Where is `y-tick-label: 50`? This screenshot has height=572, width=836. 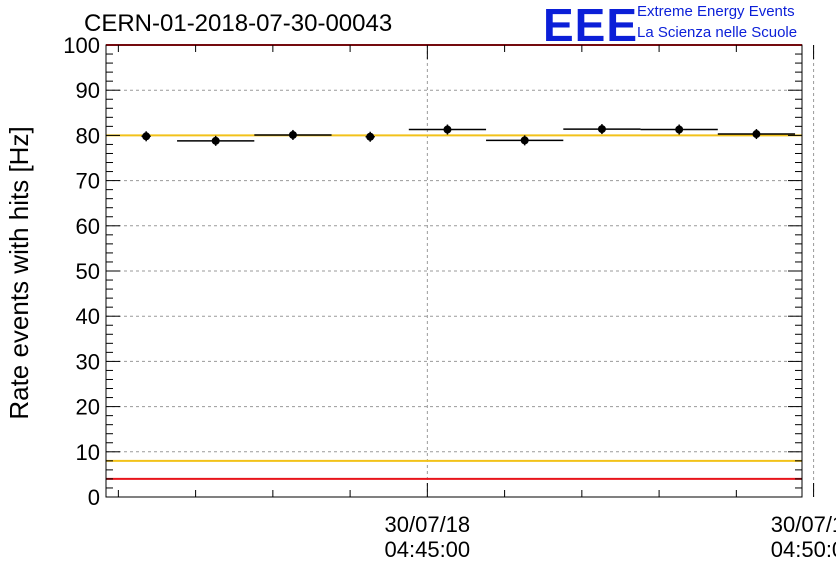 y-tick-label: 50 is located at coordinates (88, 271).